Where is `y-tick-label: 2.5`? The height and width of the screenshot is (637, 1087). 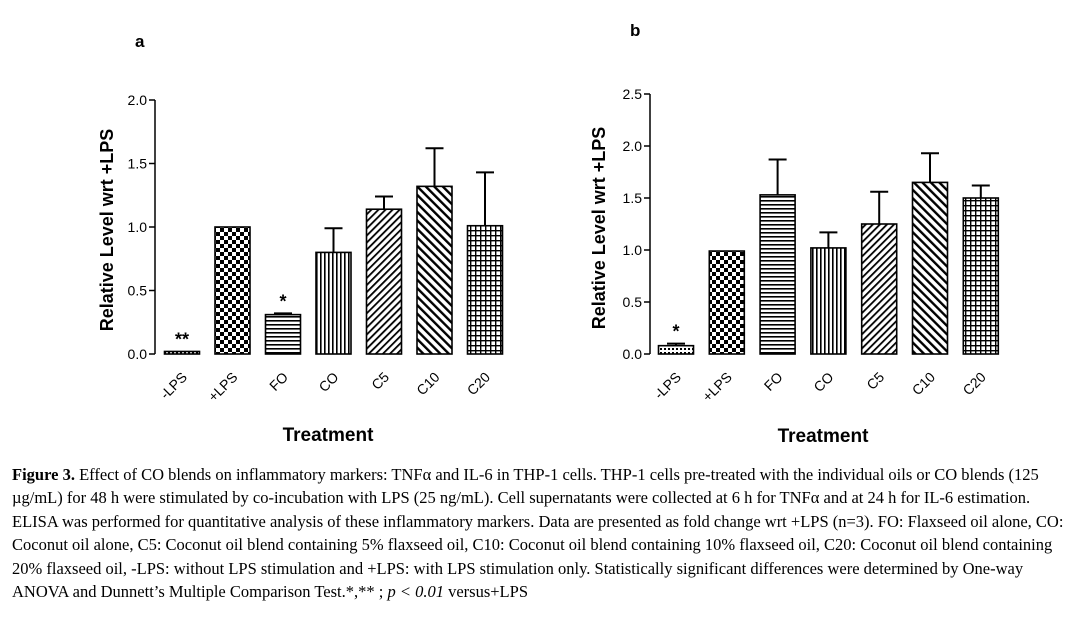 y-tick-label: 2.5 is located at coordinates (633, 94).